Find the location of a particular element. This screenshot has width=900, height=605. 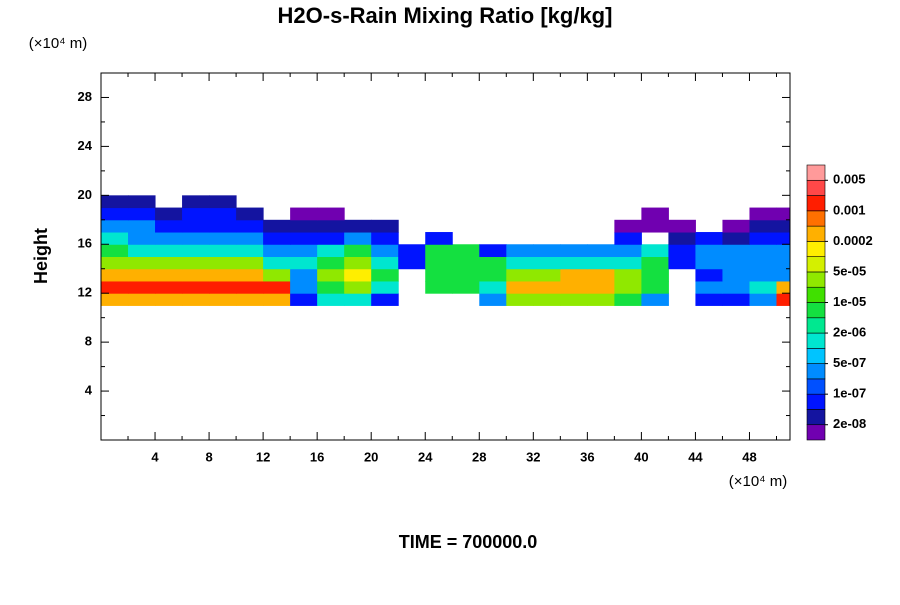

x-tick-label: 28 is located at coordinates (479, 456).